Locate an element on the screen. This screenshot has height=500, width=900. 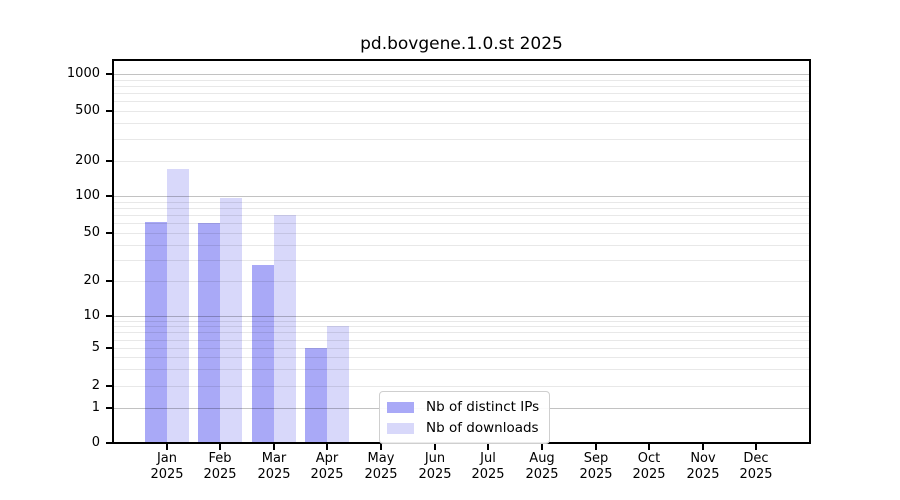
chart-legend: Nb of distinct IPs Nb of downloads is located at coordinates (465, 417).